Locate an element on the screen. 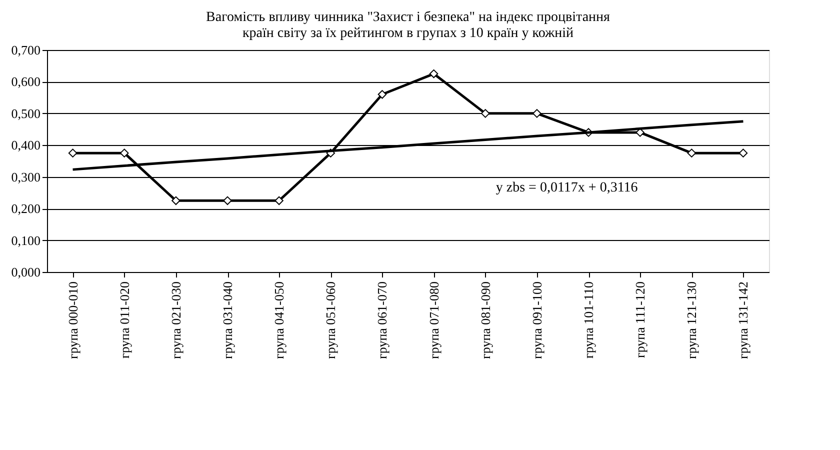 This screenshot has width=840, height=450. x-tick-label: група 000-010 is located at coordinates (72, 320).